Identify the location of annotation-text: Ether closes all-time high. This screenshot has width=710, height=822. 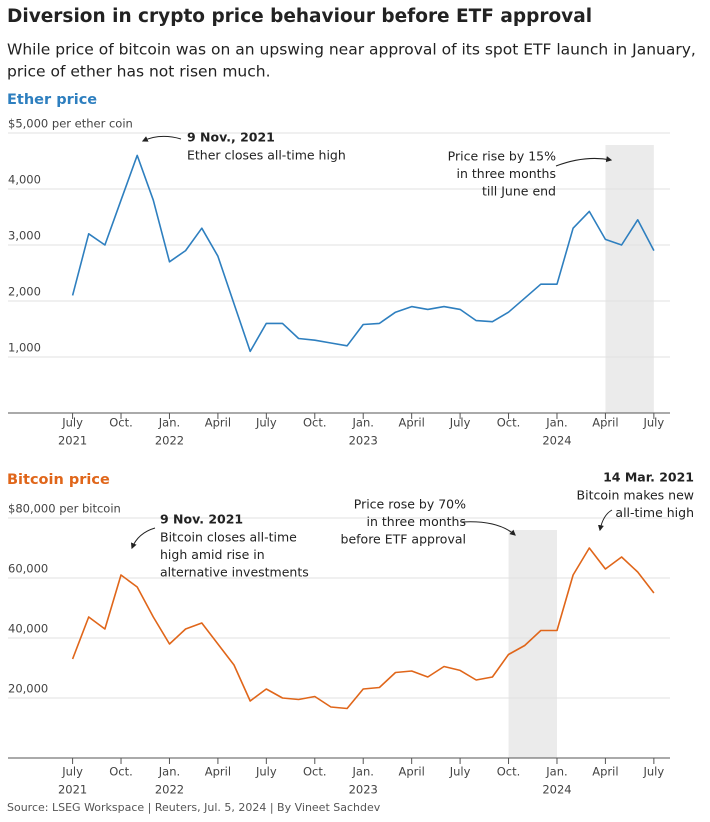
(266, 155).